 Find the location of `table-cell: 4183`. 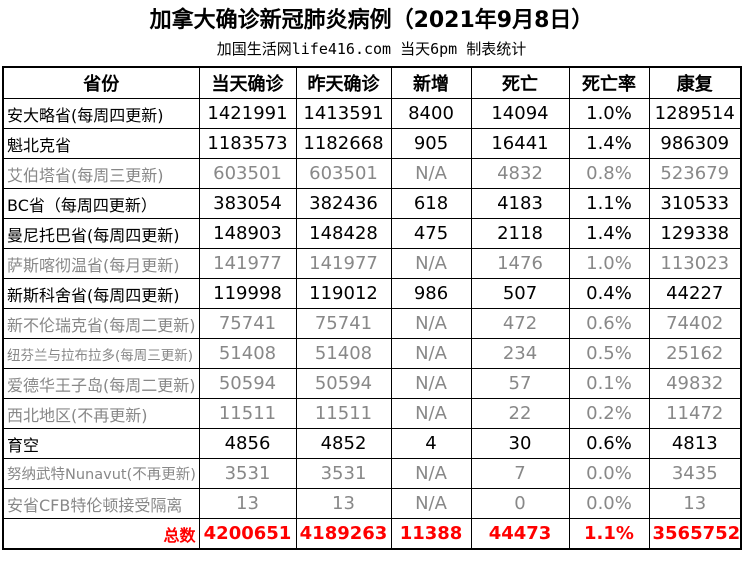

table-cell: 4183 is located at coordinates (520, 203).